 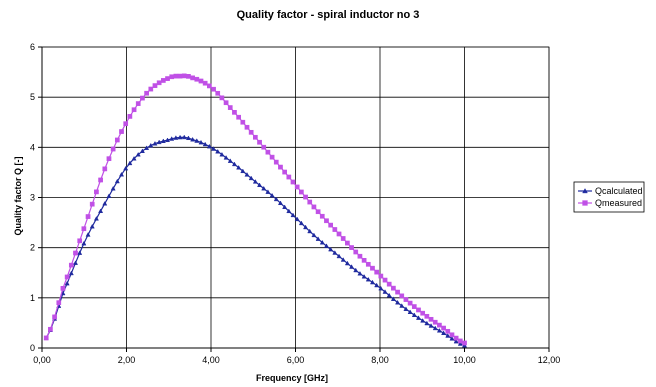 What do you see at coordinates (464, 360) in the screenshot?
I see `x-tick-label: 10,00` at bounding box center [464, 360].